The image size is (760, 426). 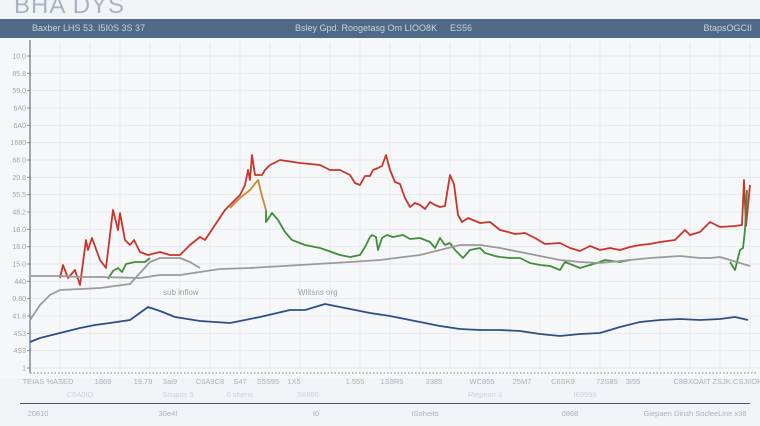 What do you see at coordinates (20, 282) in the screenshot?
I see `y-tick-label: 440` at bounding box center [20, 282].